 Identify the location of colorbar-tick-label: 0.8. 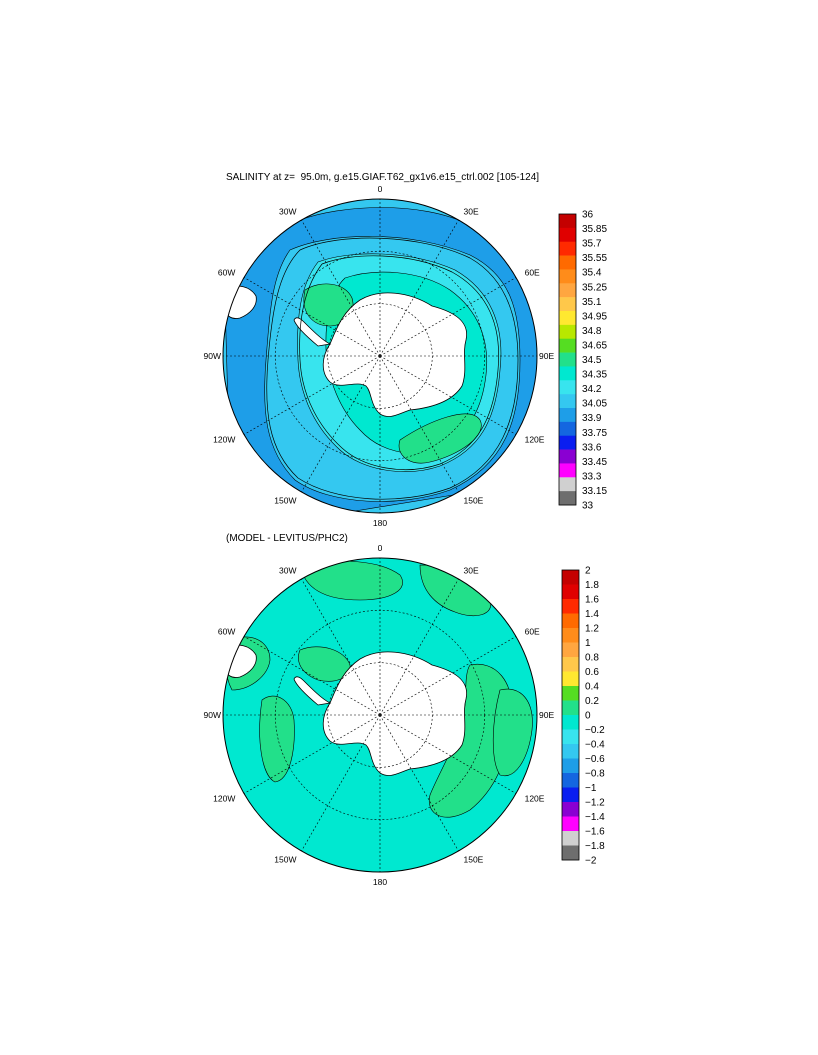
(592, 658).